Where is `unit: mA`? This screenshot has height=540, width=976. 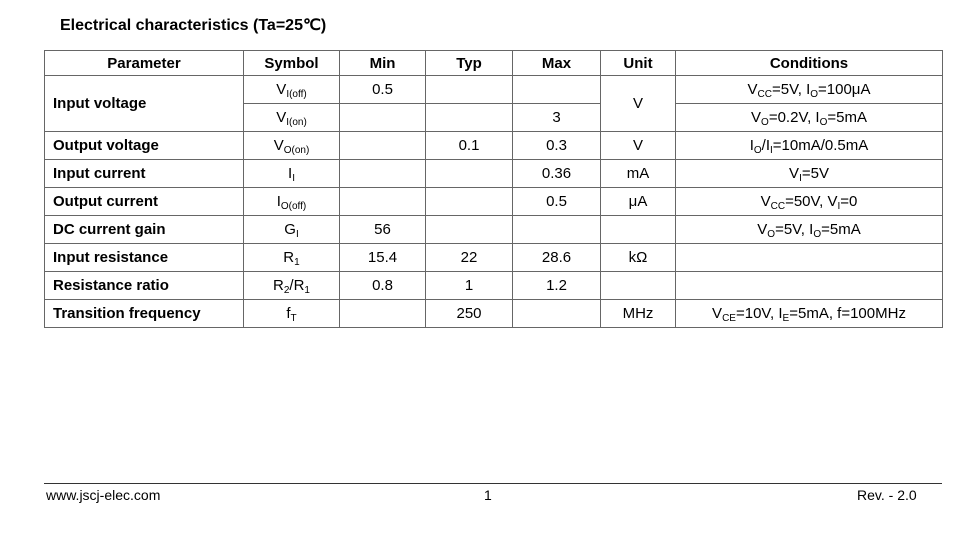 unit: mA is located at coordinates (638, 173).